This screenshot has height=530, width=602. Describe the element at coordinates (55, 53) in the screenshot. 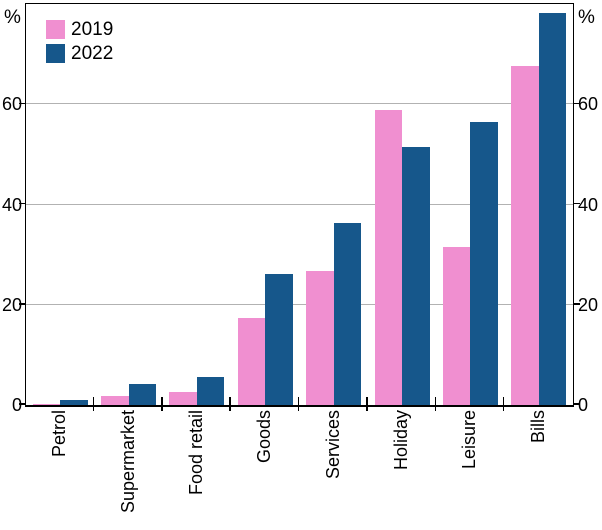

I see `legend-swatch-2022` at that location.